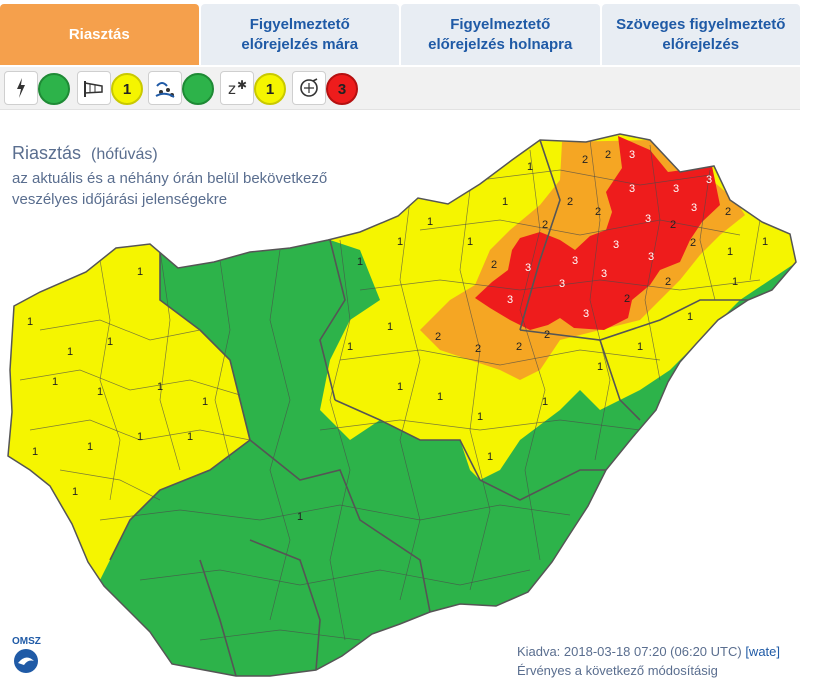  Describe the element at coordinates (617, 670) in the screenshot. I see `validity-text: Érvényes a következő módosításig` at that location.